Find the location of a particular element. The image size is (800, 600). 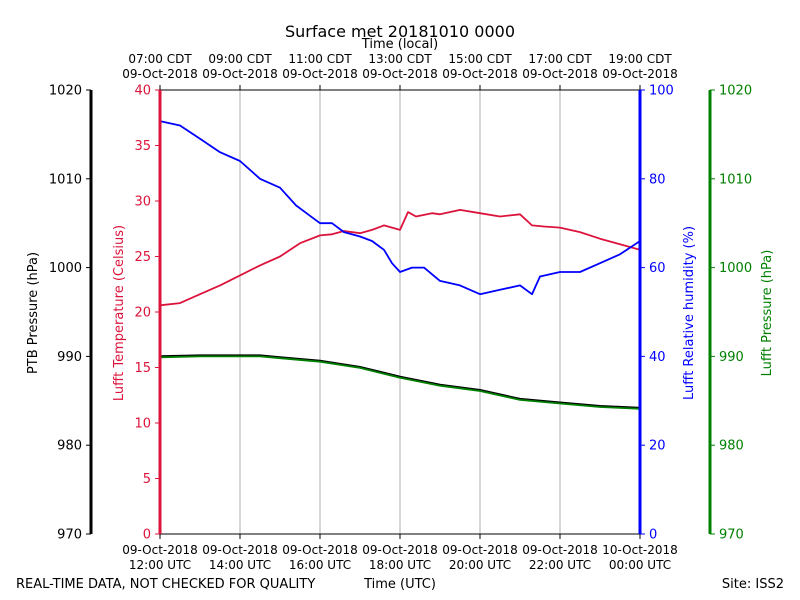

lufft-pressure-axis-label: Lufft Pressure (hPa) is located at coordinates (767, 313).